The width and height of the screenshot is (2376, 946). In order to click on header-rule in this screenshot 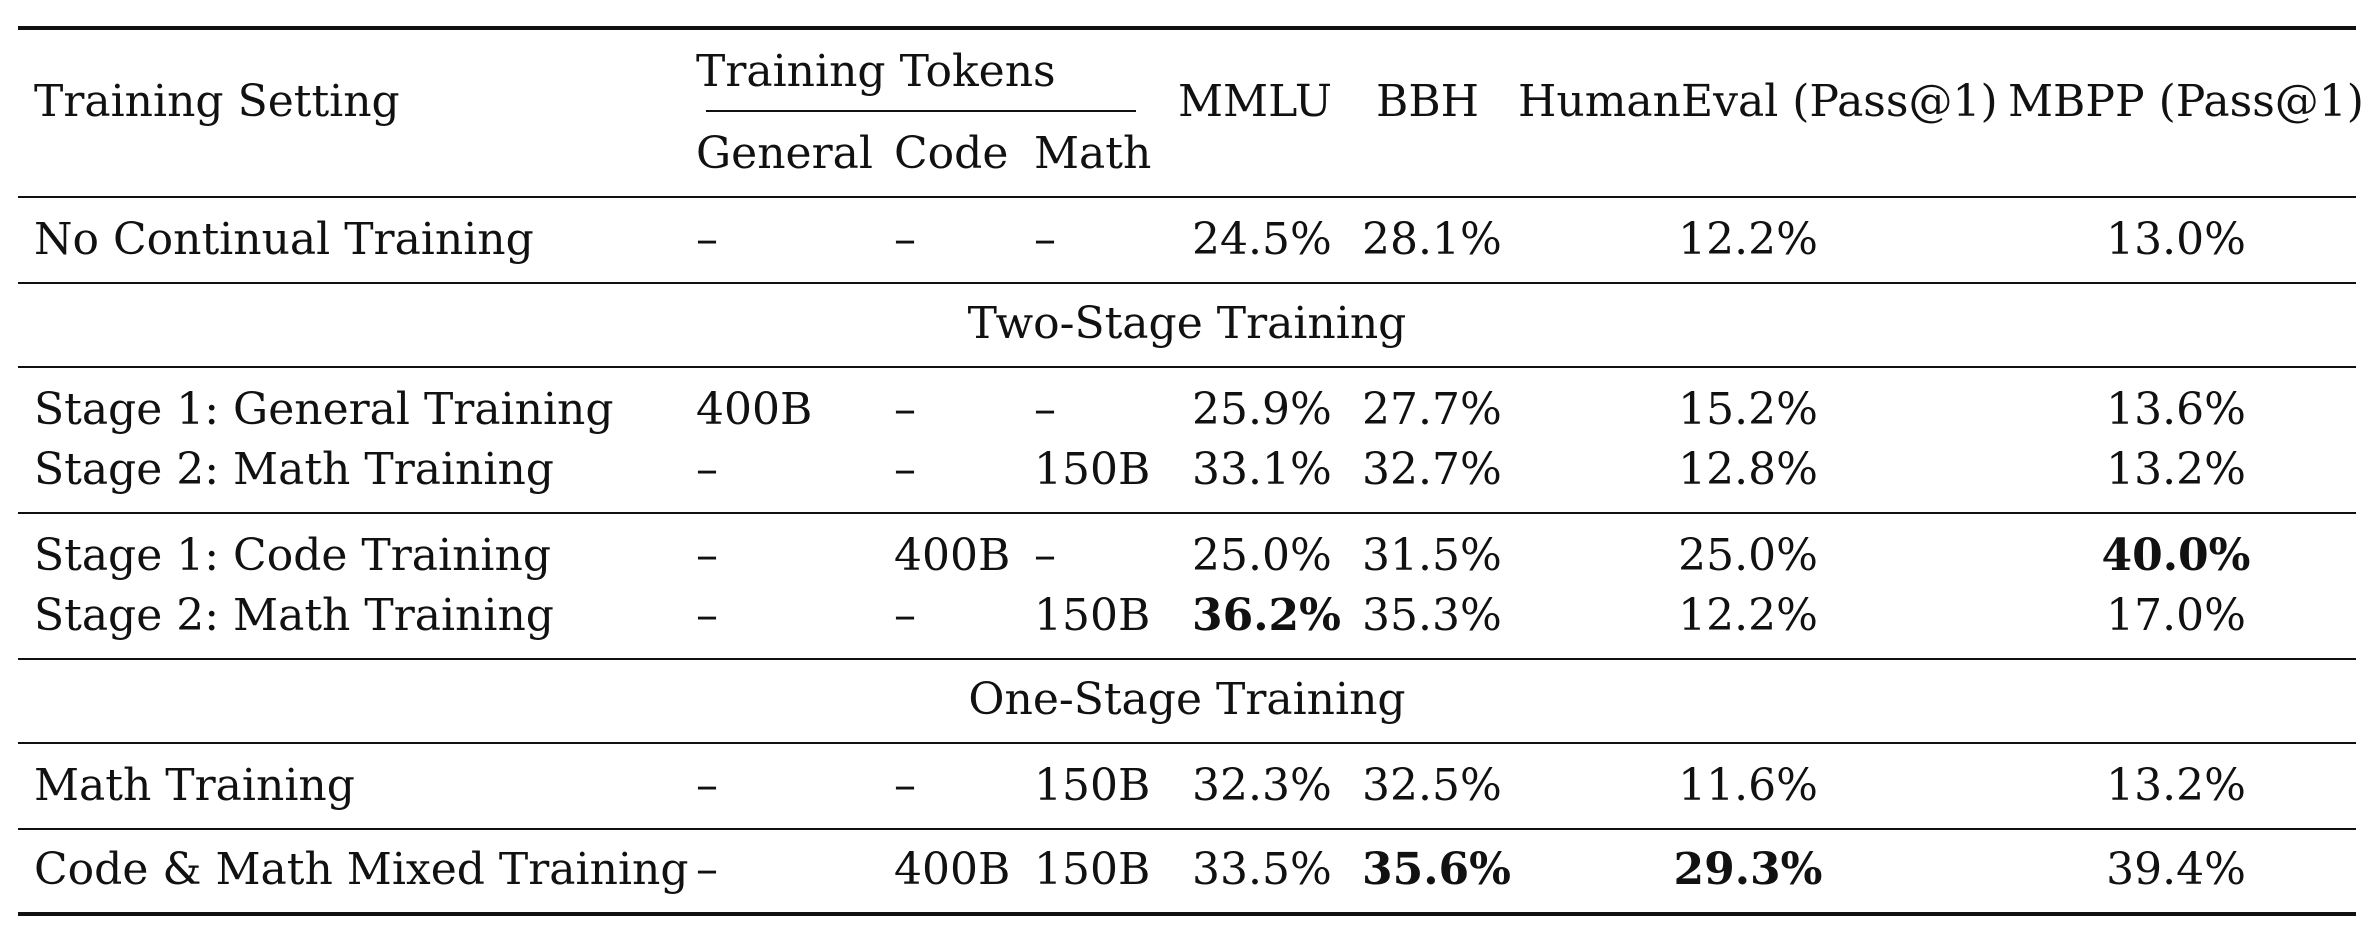, I will do `click(1187, 197)`.